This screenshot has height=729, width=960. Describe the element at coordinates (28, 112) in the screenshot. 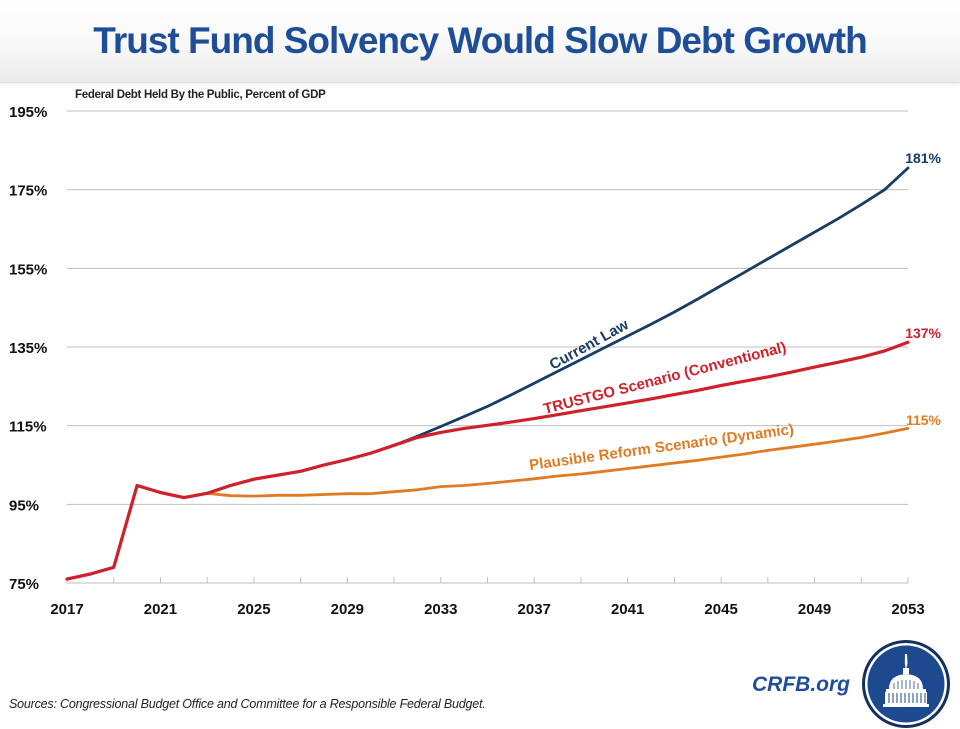

I see `y-tick-label: 195%` at that location.